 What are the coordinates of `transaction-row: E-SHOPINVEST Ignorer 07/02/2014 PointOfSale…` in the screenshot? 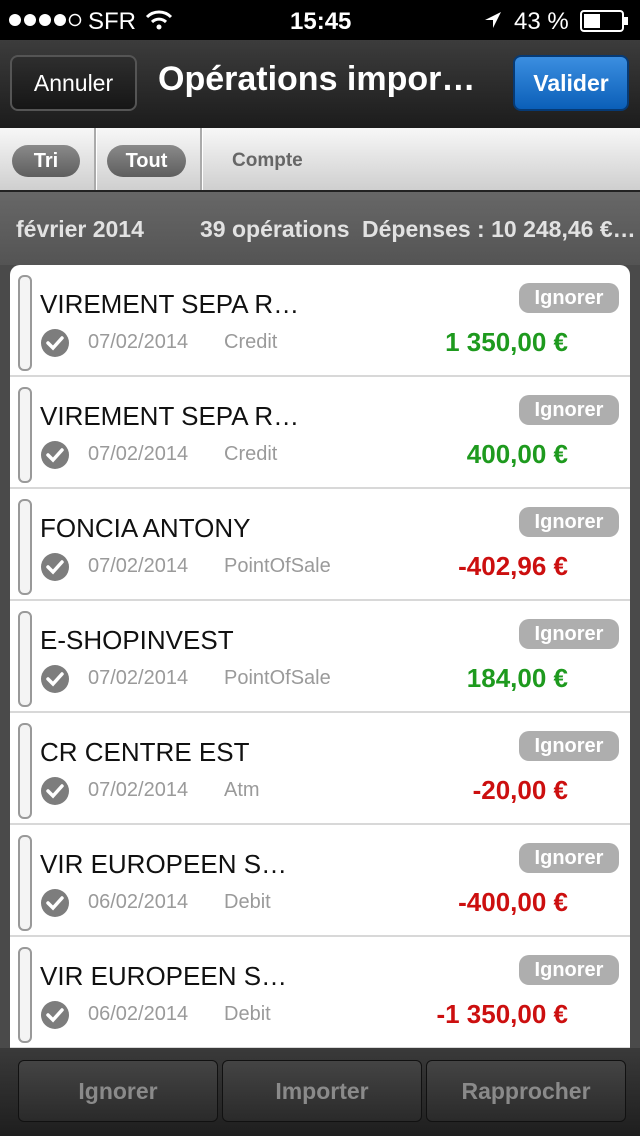 It's located at (320, 657).